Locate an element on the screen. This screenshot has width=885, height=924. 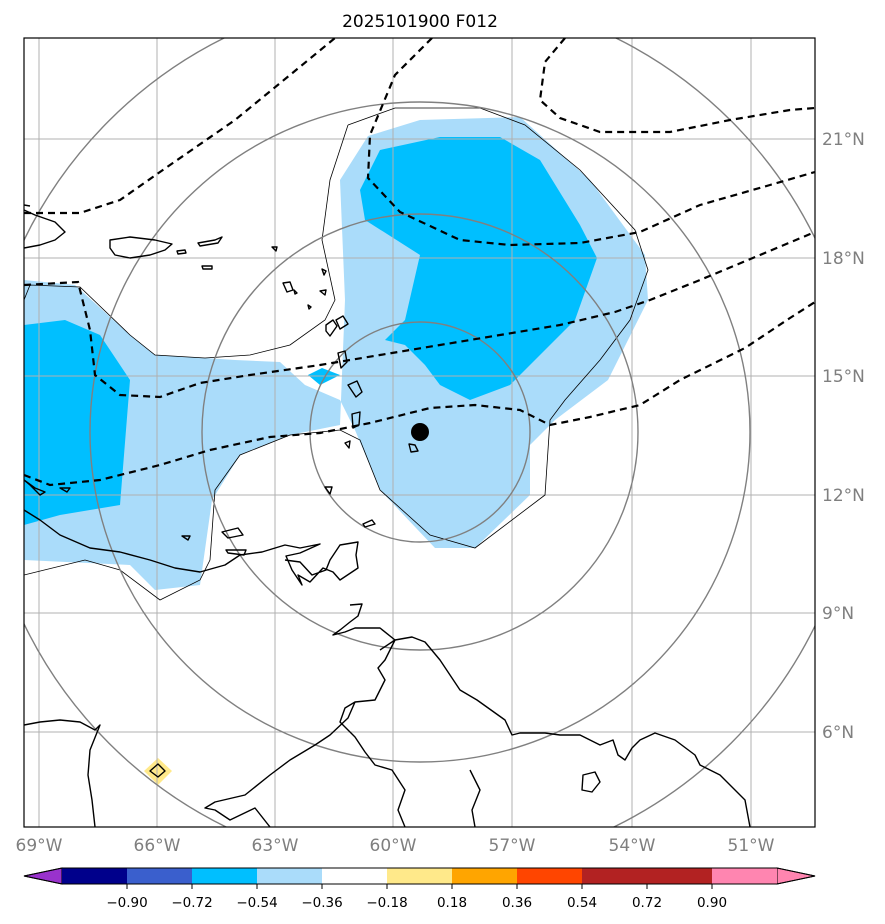
lon-label: 66°W is located at coordinates (157, 846).